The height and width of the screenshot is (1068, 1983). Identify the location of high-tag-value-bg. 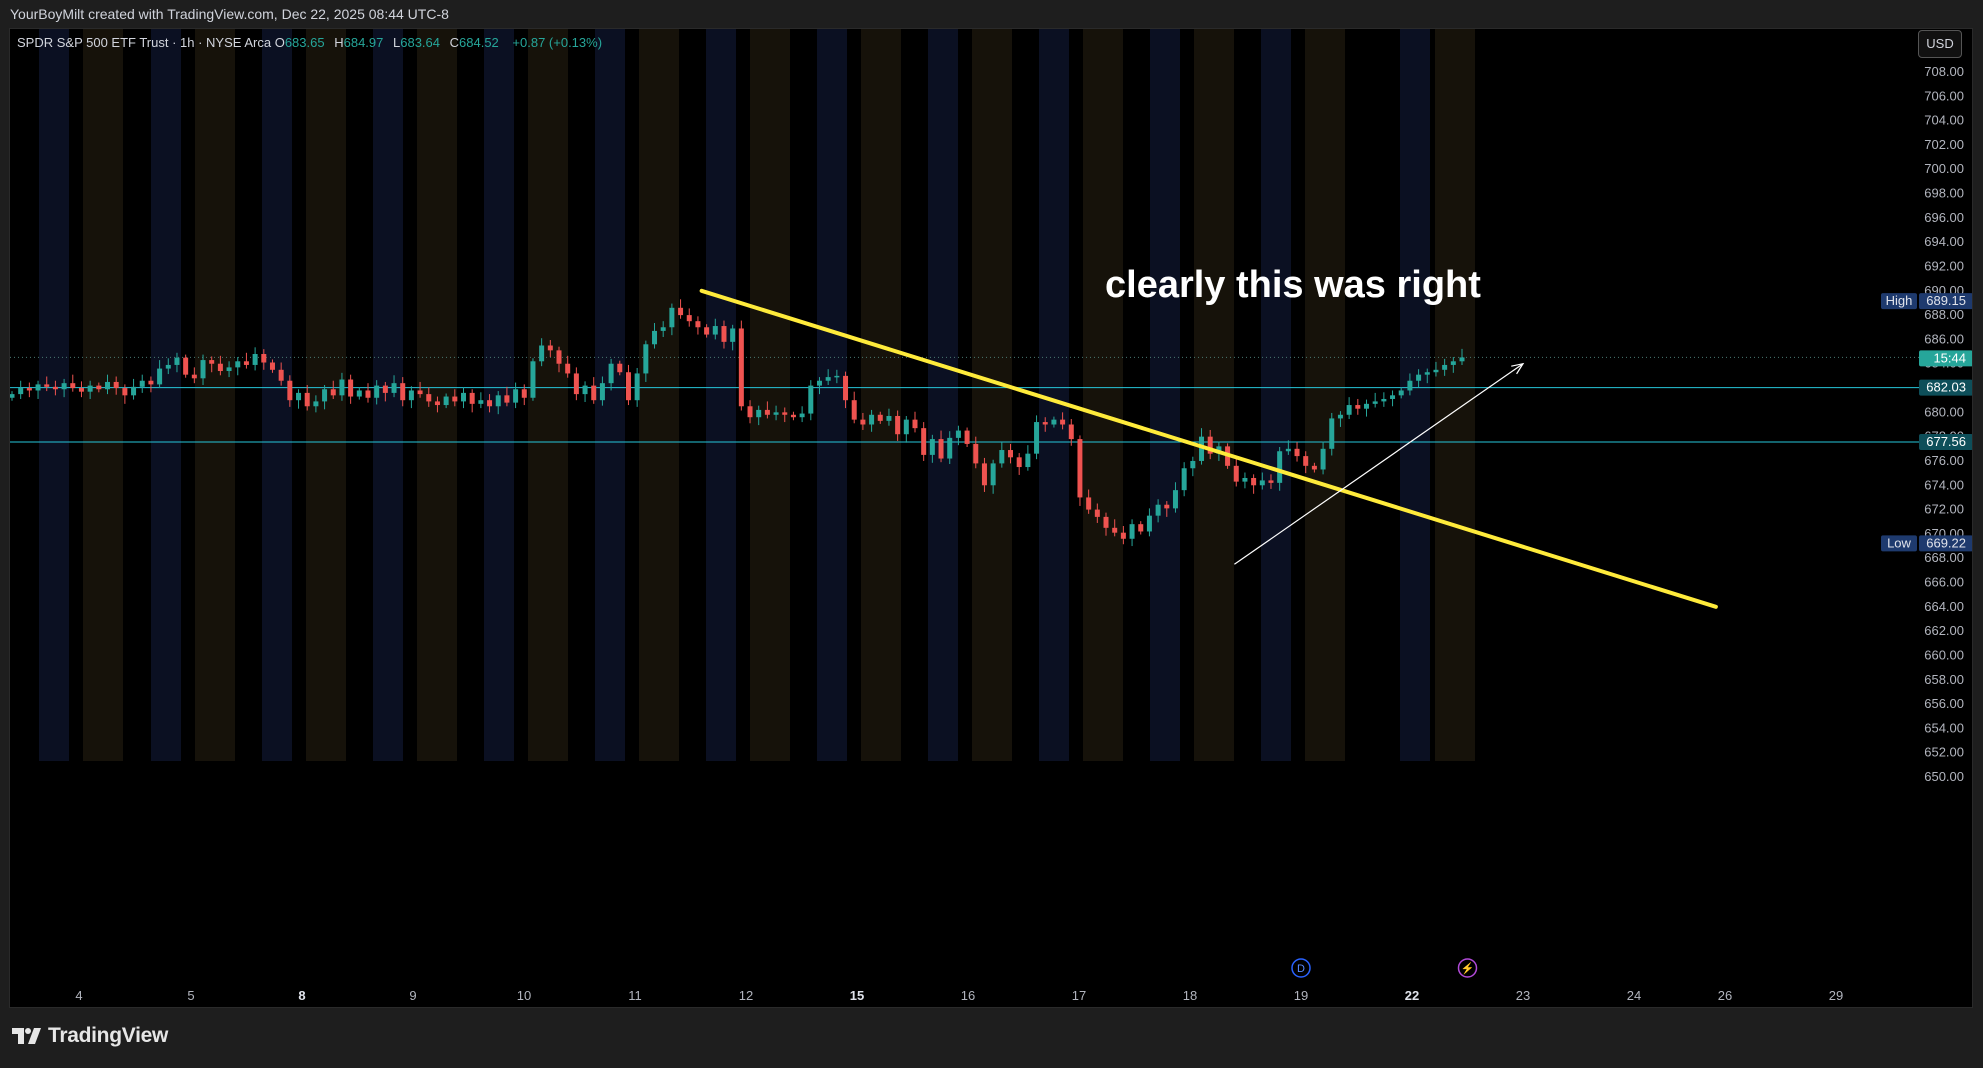
(1945, 301).